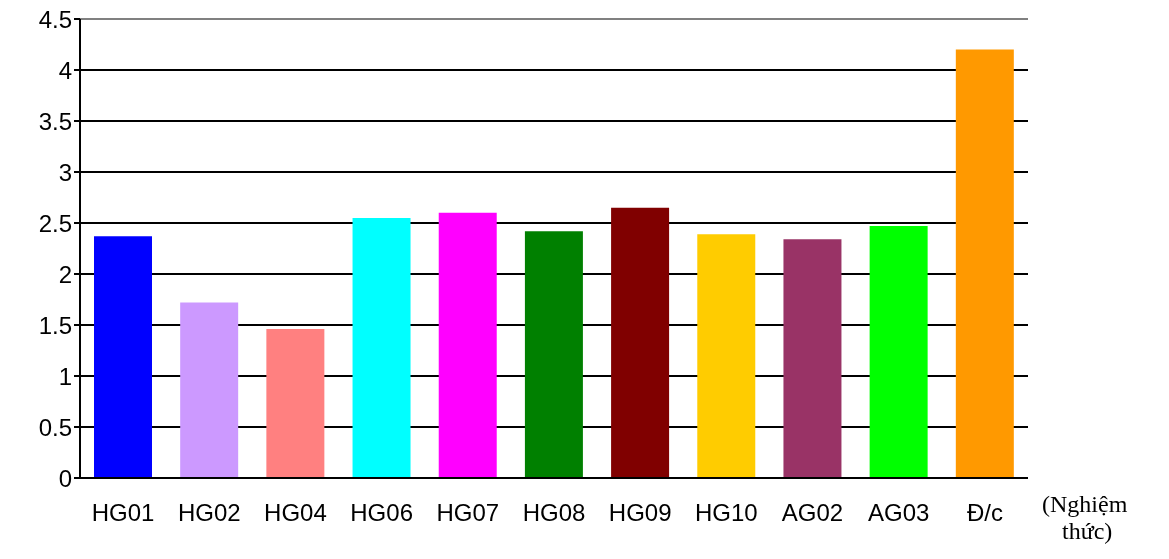 The image size is (1169, 559). What do you see at coordinates (65, 478) in the screenshot?
I see `y-tick-label: 0` at bounding box center [65, 478].